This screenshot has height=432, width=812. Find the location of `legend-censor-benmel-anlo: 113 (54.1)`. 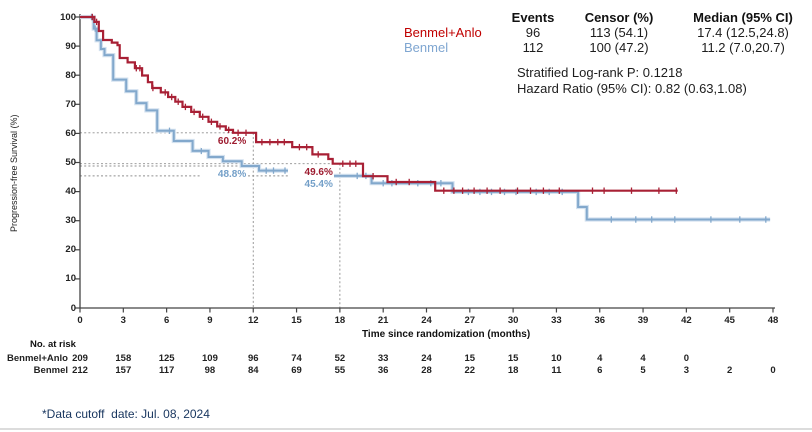

legend-censor-benmel-anlo: 113 (54.1) is located at coordinates (619, 32).